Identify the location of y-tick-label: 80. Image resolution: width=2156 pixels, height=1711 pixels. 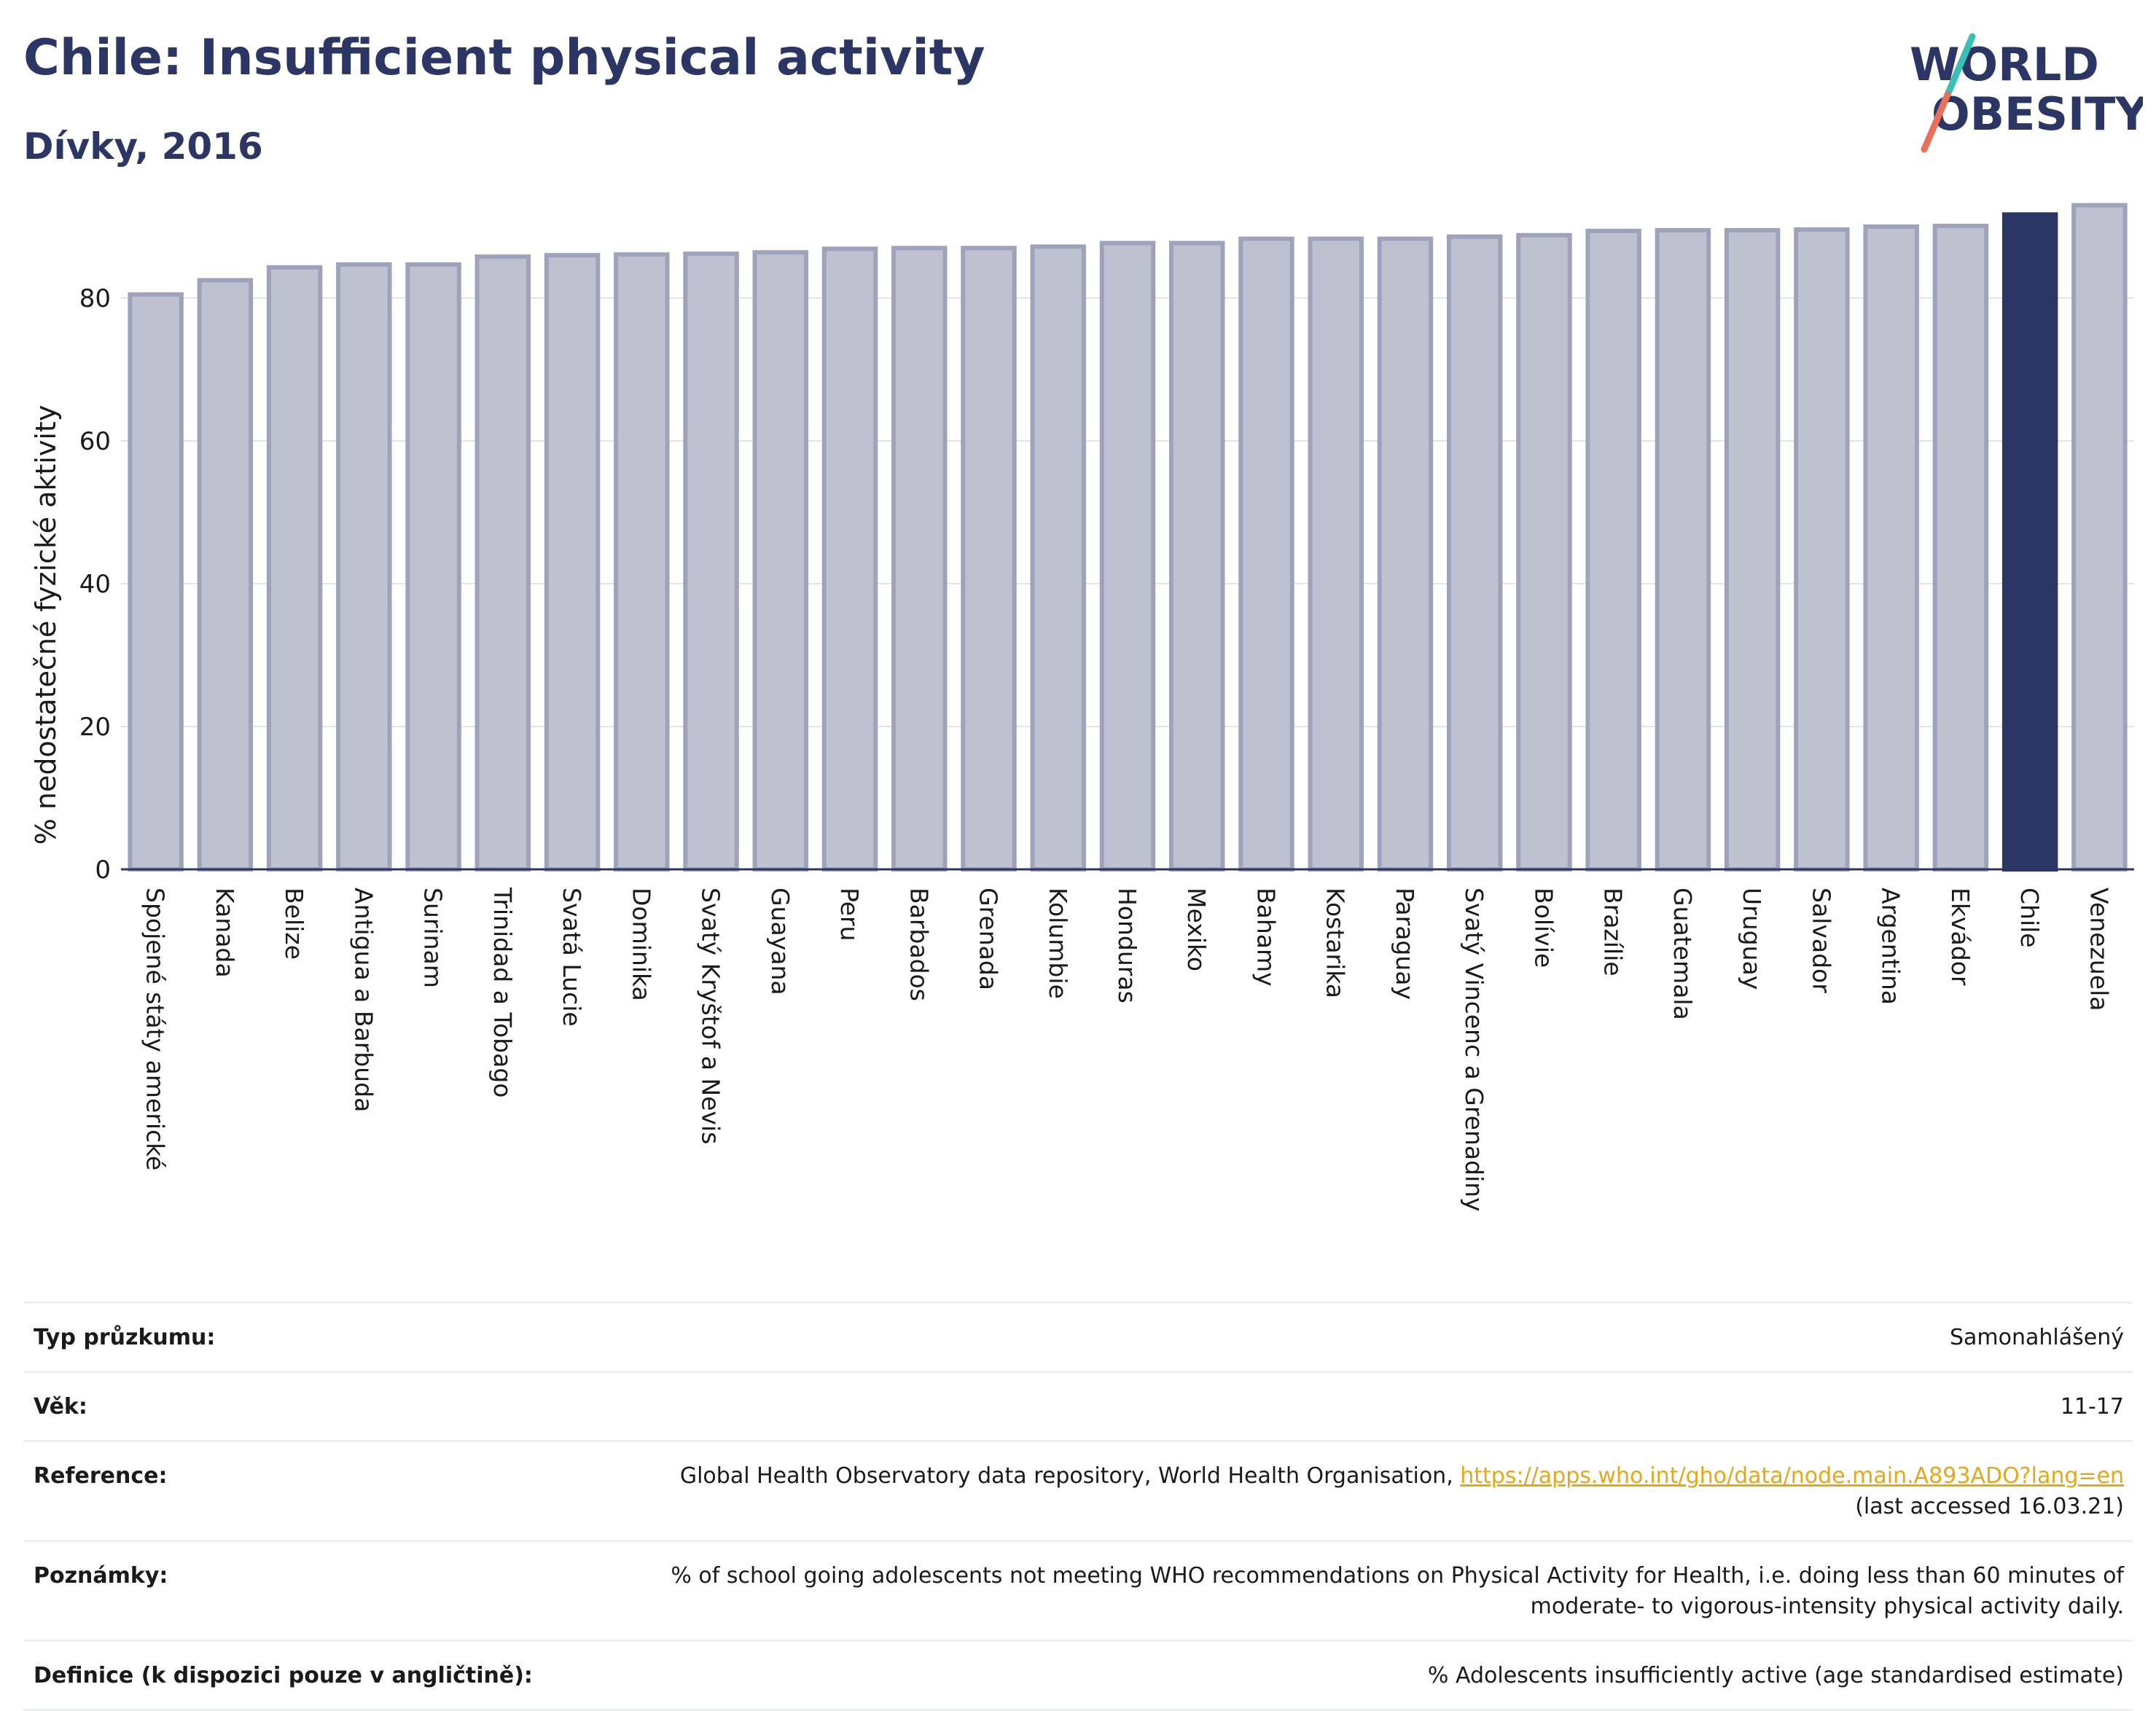
(95, 298).